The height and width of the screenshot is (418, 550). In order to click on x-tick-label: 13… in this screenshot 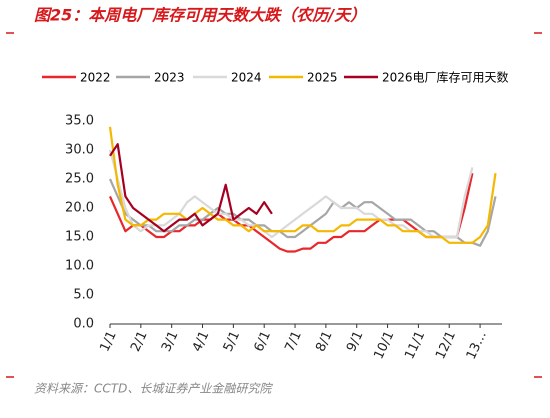, I will do `click(477, 345)`.